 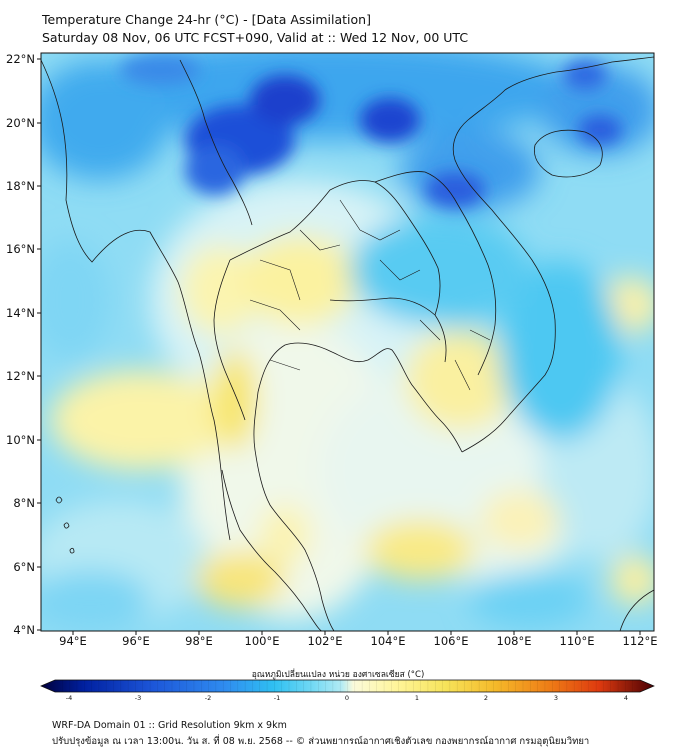 What do you see at coordinates (388, 330) in the screenshot?
I see `thailand-cambodia-border` at bounding box center [388, 330].